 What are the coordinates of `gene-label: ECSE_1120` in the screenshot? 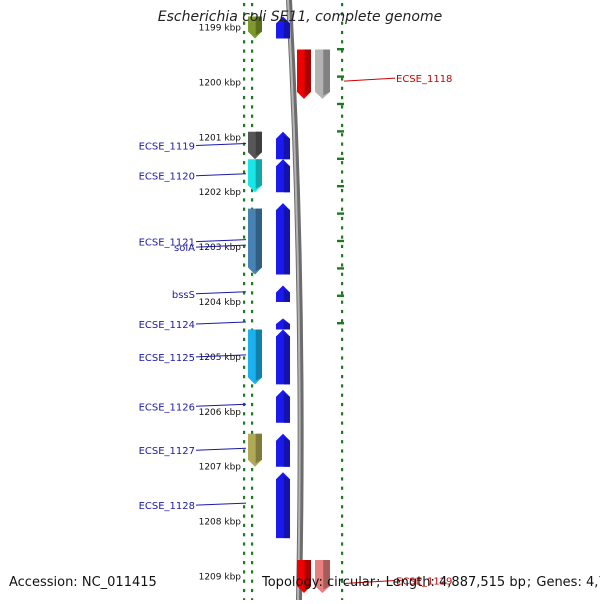 It's located at (167, 177).